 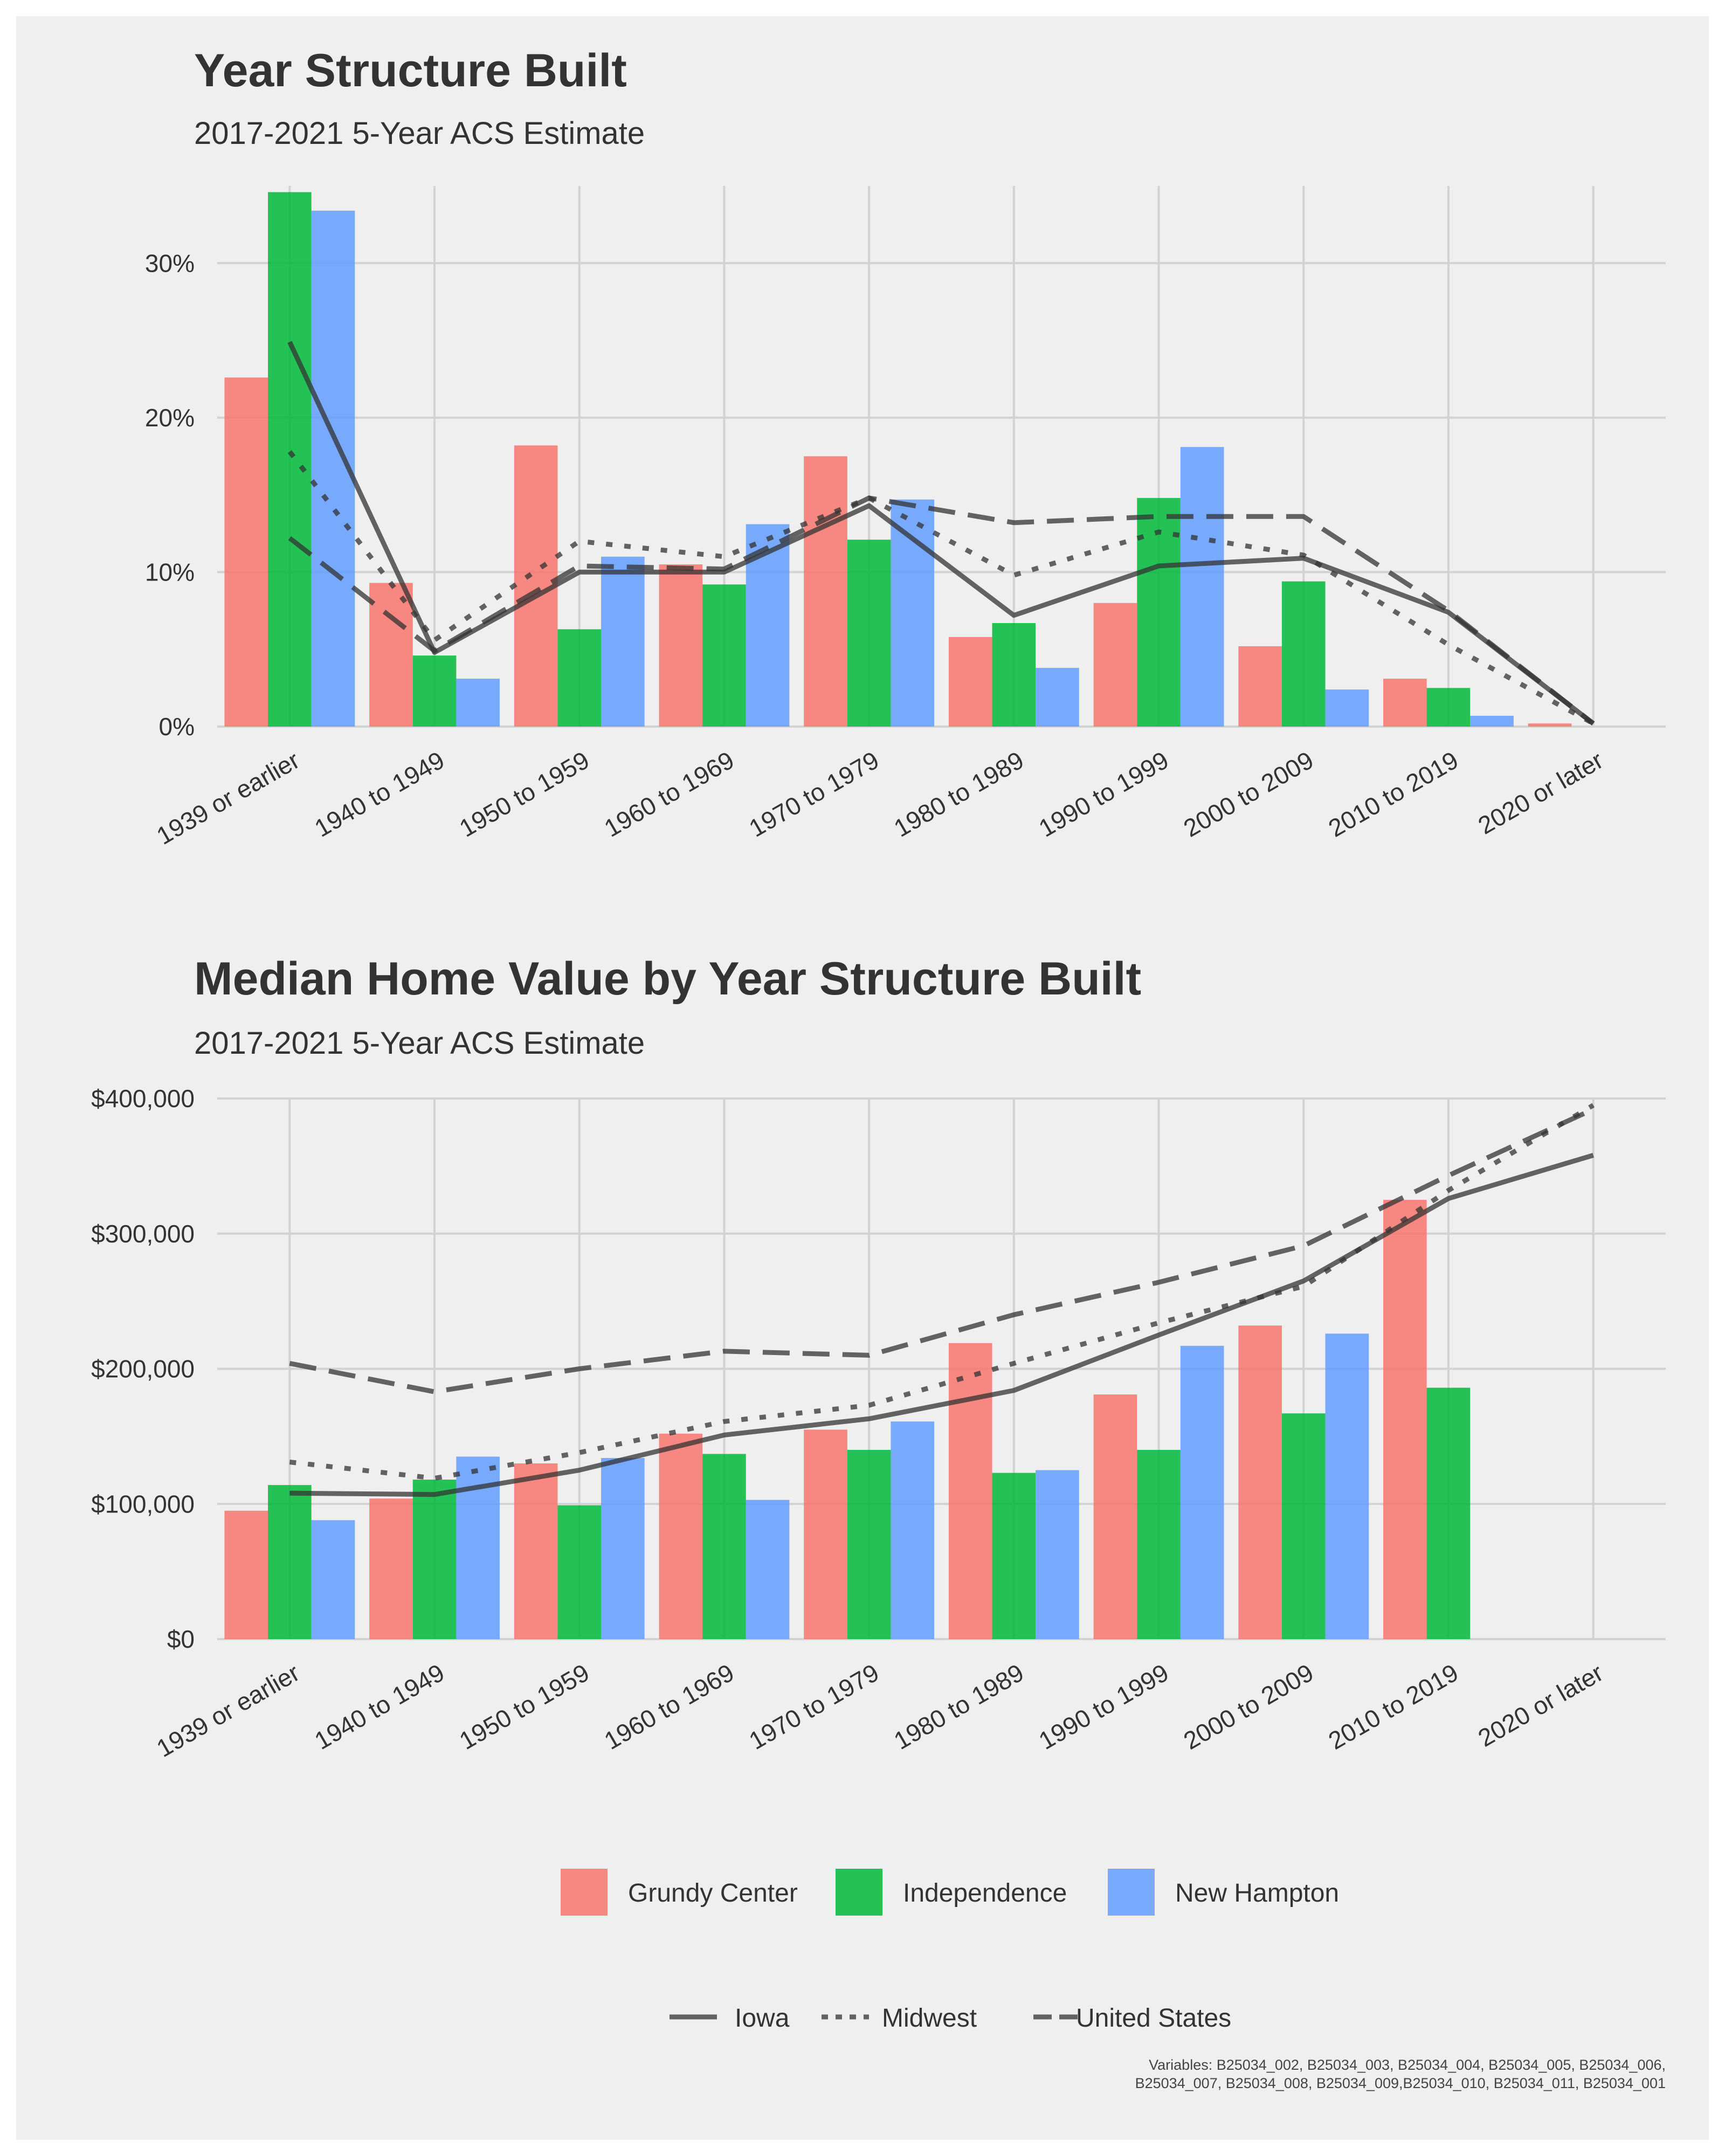 What do you see at coordinates (985, 1893) in the screenshot?
I see `legend-label-independence: Independence` at bounding box center [985, 1893].